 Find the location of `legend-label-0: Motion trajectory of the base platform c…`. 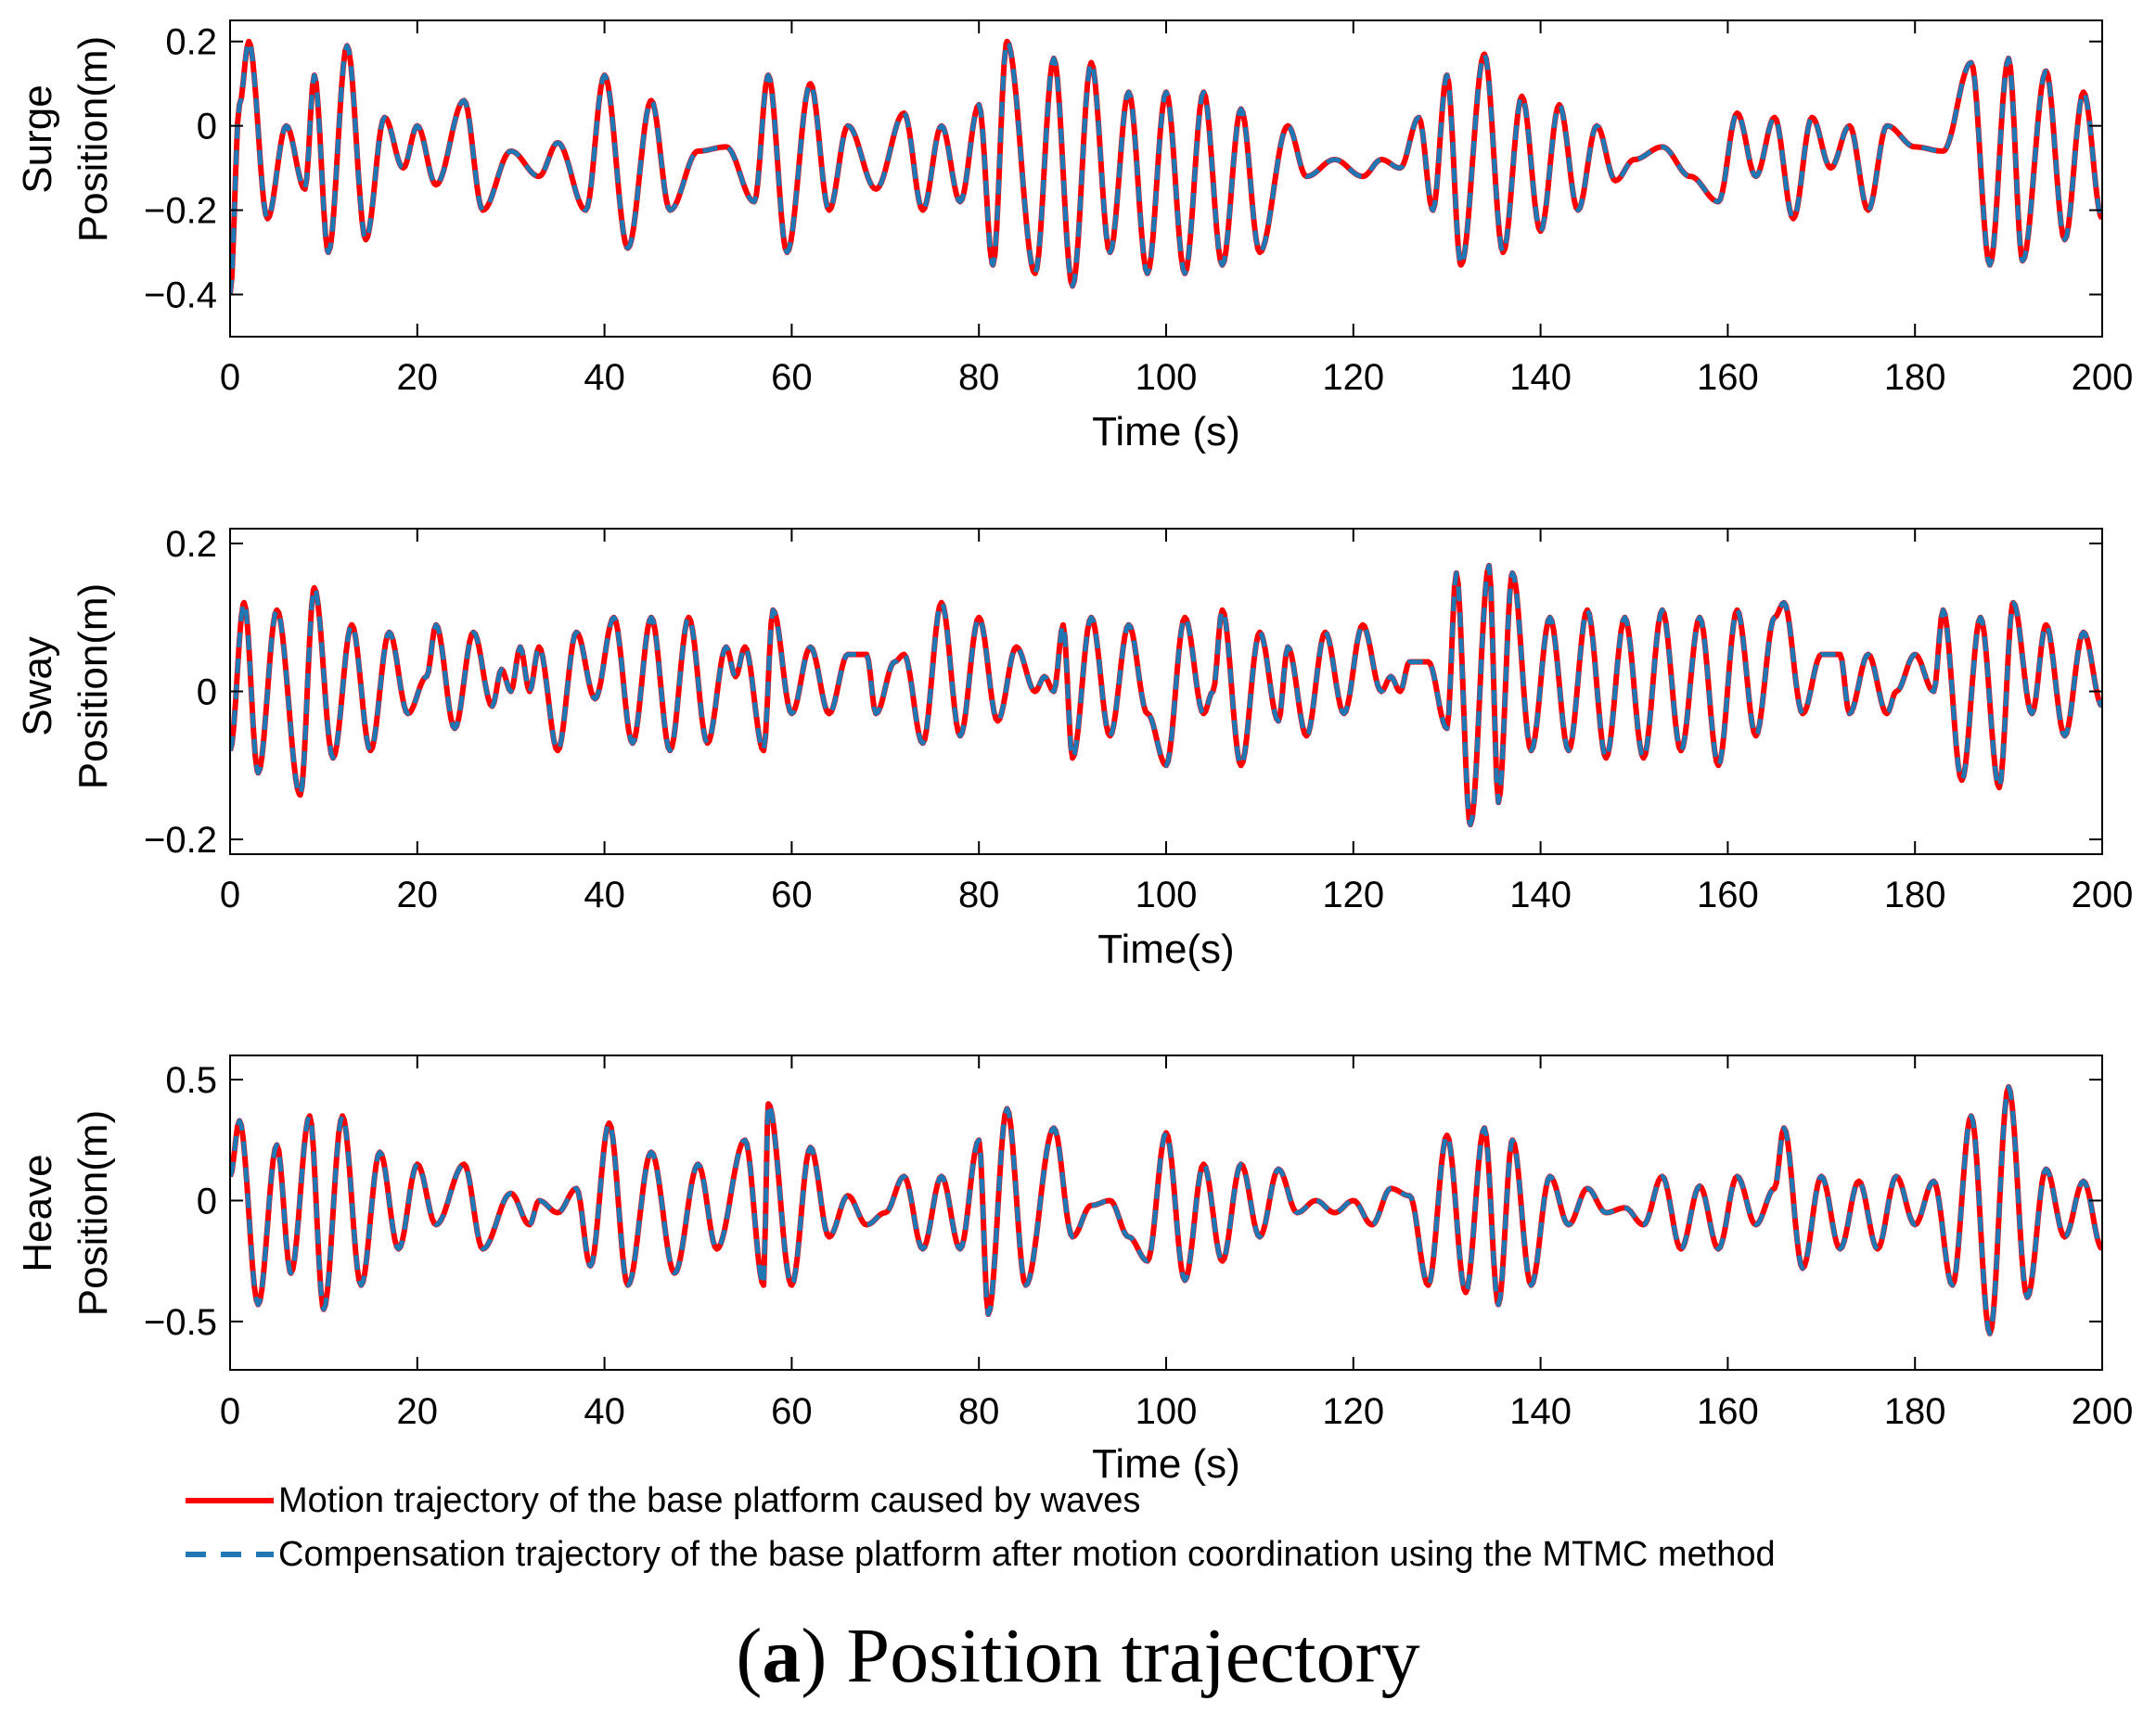

legend-label-0: Motion trajectory of the base platform c… is located at coordinates (709, 1500).